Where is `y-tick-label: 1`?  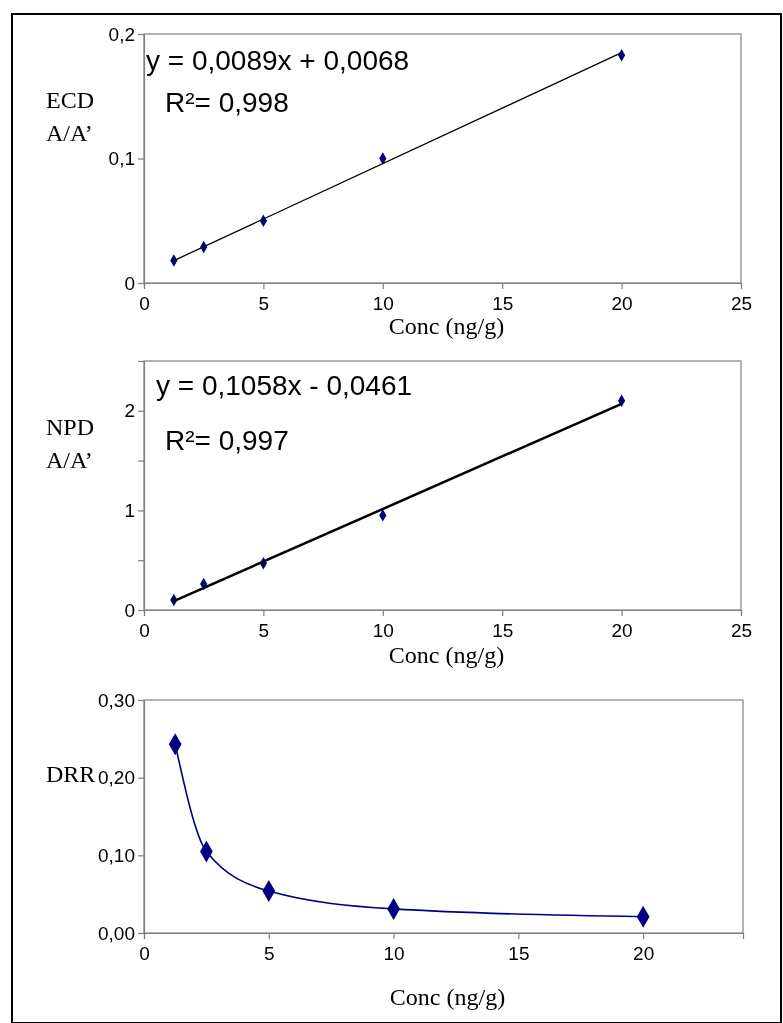 y-tick-label: 1 is located at coordinates (129, 510).